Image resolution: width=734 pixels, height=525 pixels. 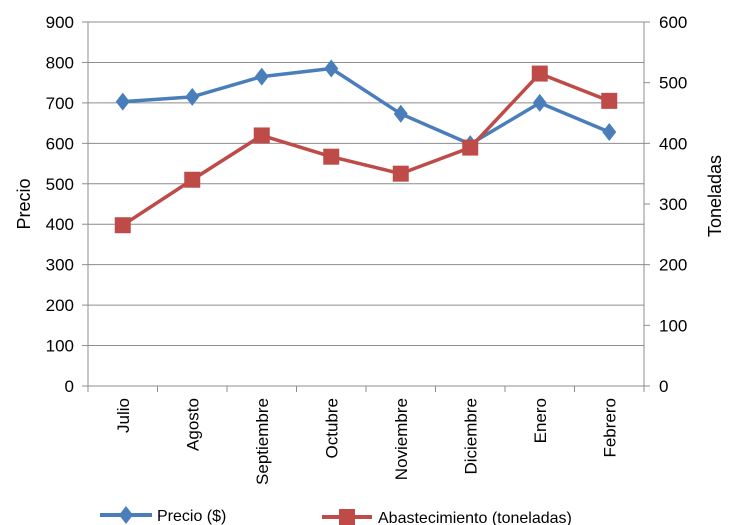 What do you see at coordinates (262, 441) in the screenshot?
I see `x-tick-label: Septiembre` at bounding box center [262, 441].